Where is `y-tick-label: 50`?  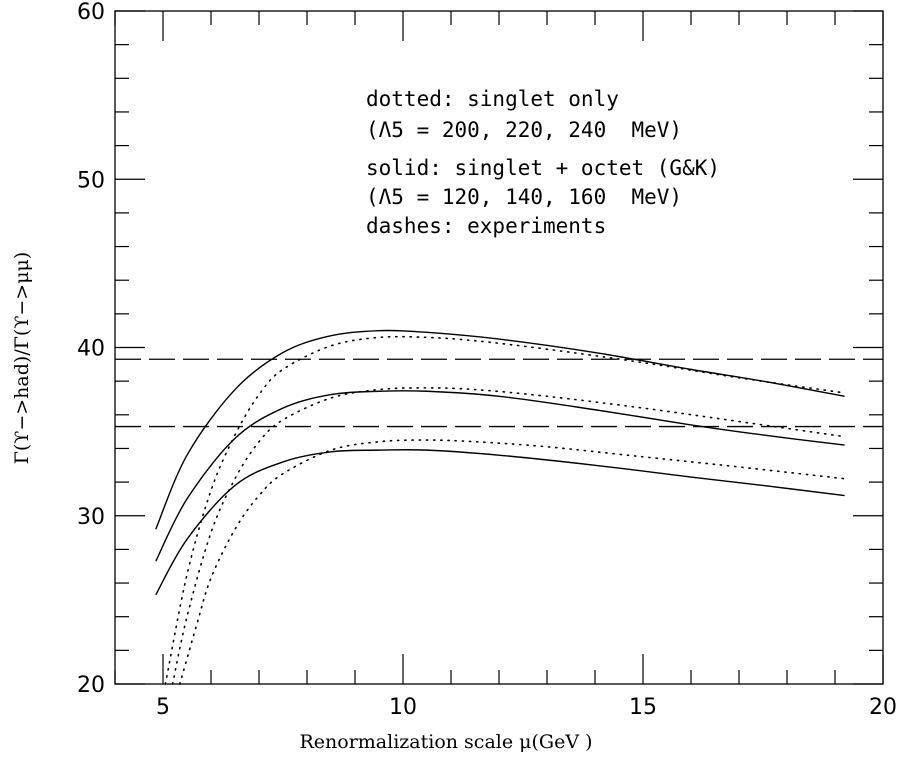 y-tick-label: 50 is located at coordinates (91, 180).